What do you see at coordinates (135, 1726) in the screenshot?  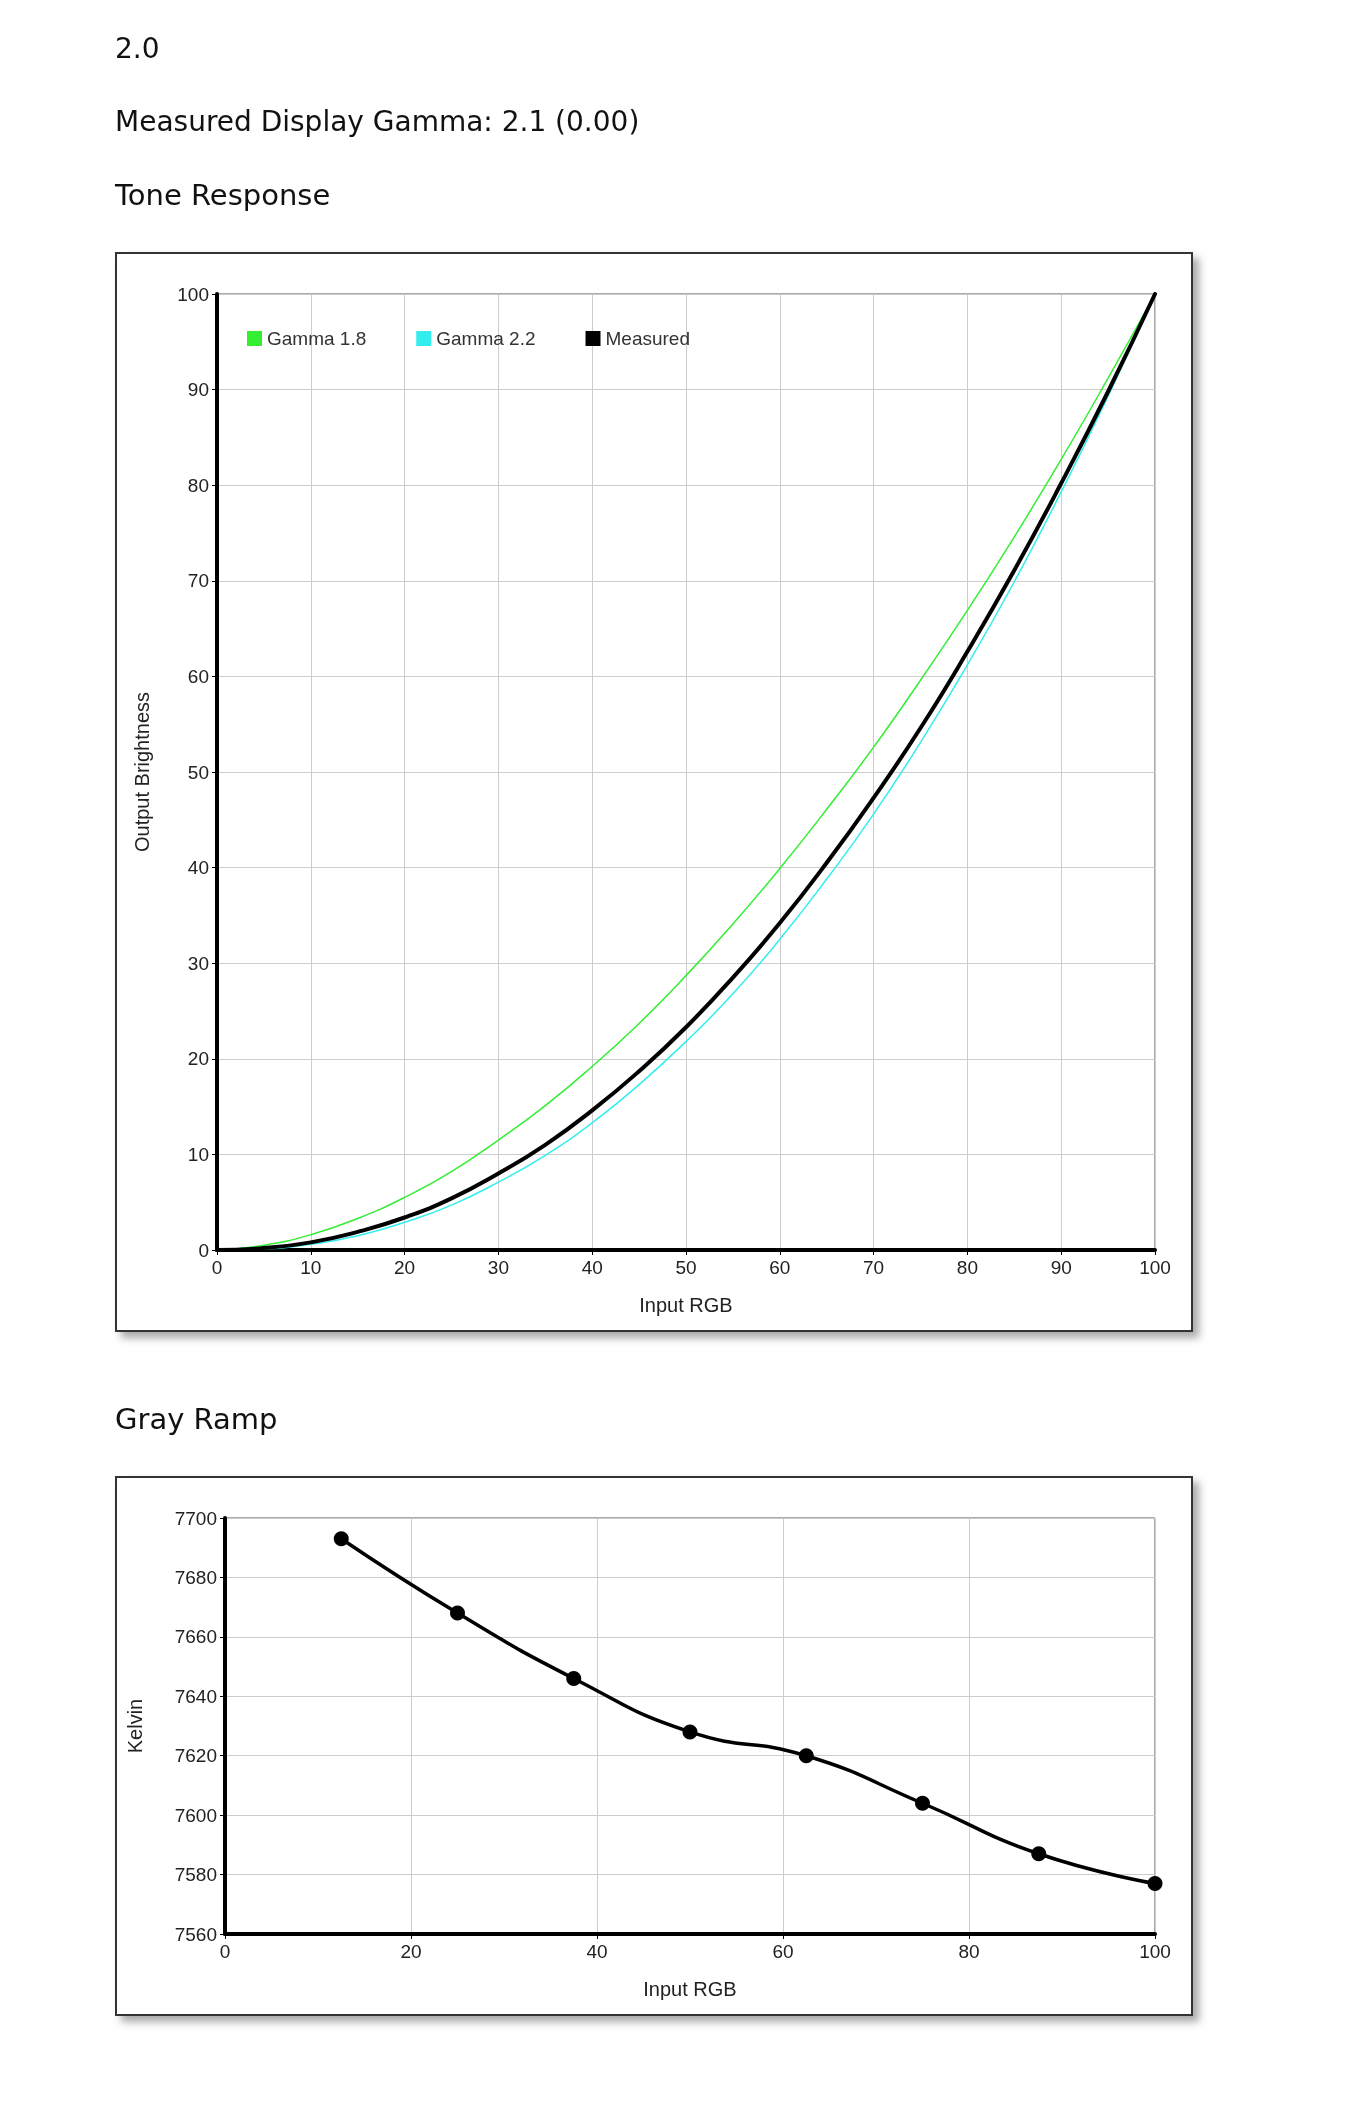 I see `y-axis-title: Kelvin` at bounding box center [135, 1726].